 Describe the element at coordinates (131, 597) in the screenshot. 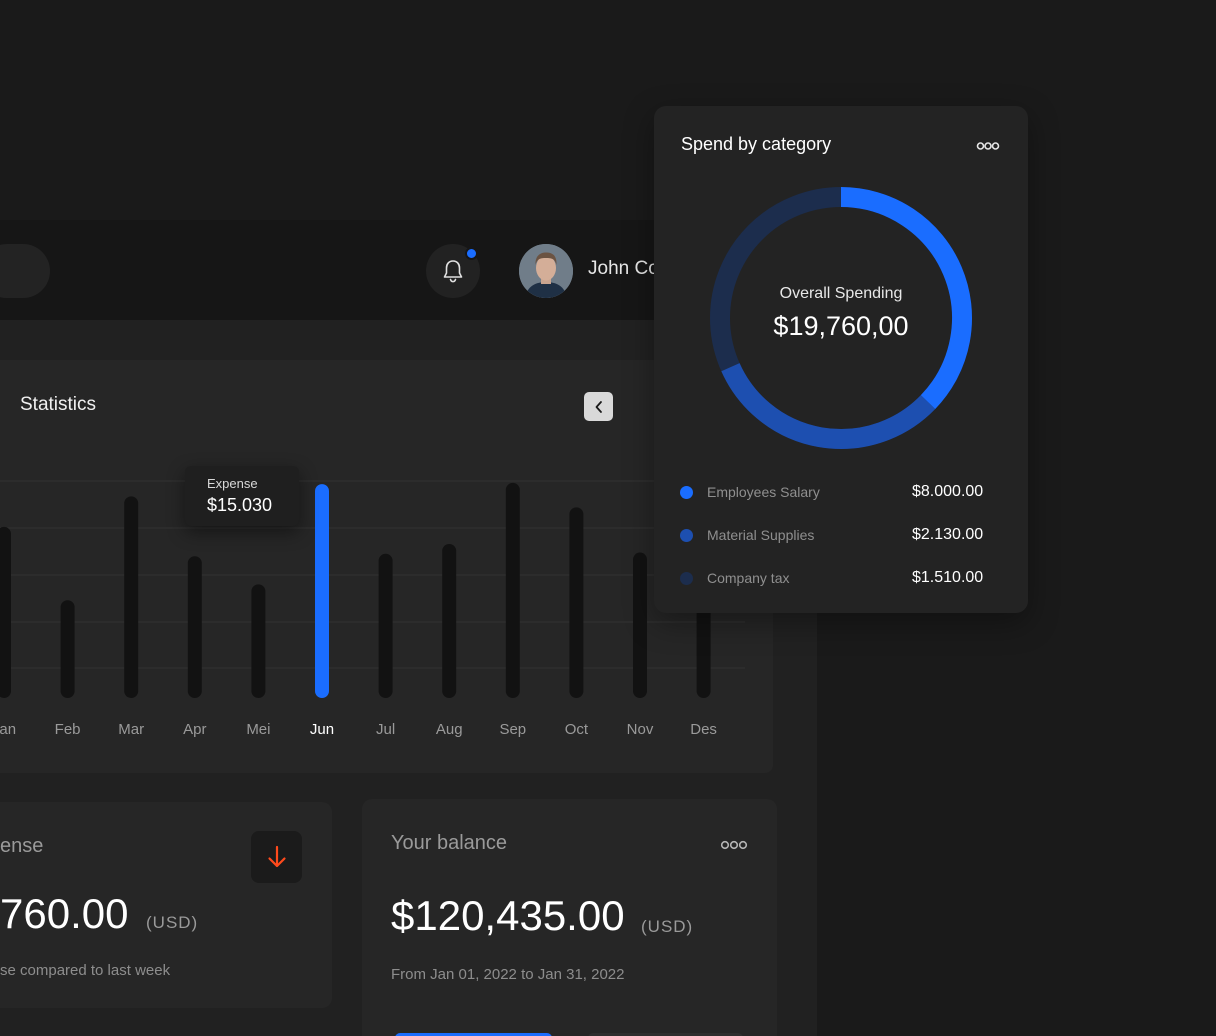

I see `bar-mar` at that location.